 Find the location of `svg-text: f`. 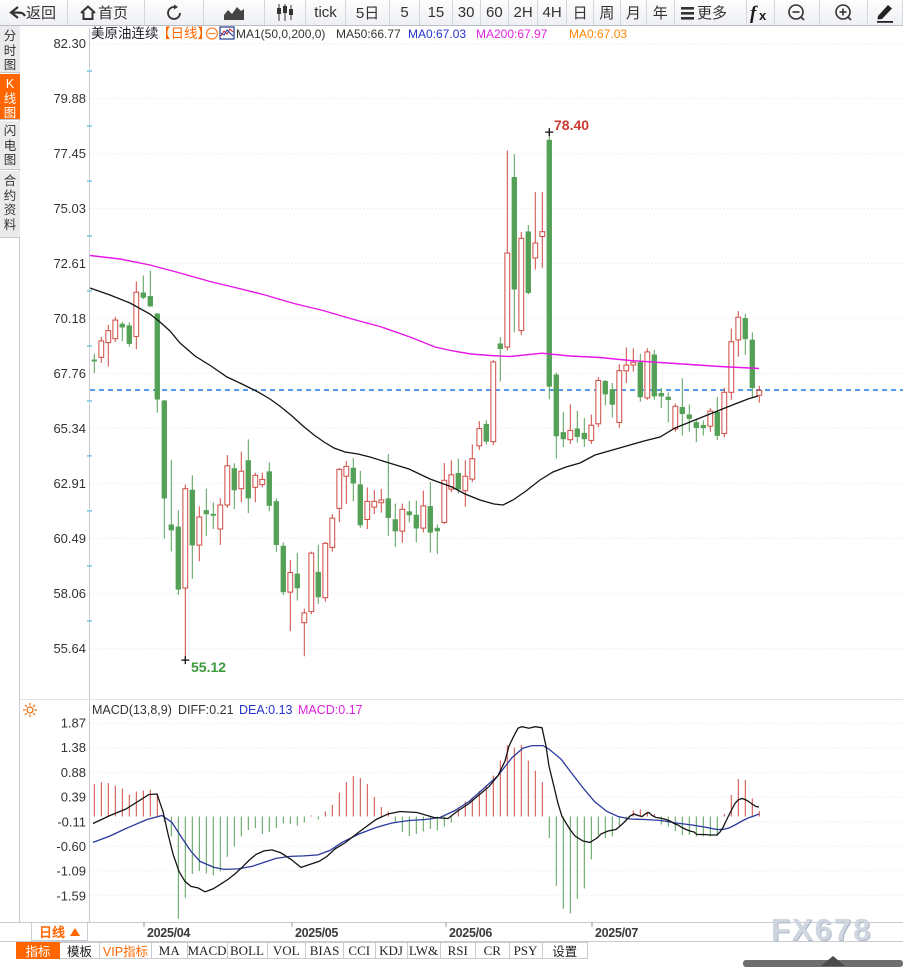

svg-text: f is located at coordinates (754, 13).